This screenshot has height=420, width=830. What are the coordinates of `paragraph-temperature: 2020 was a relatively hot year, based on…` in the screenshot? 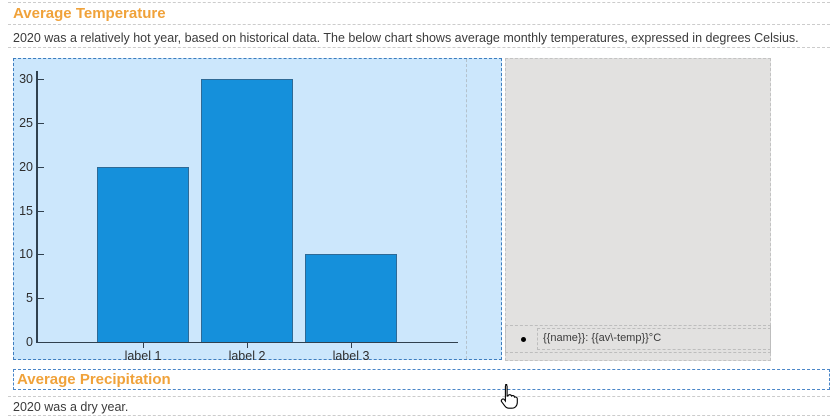 It's located at (406, 38).